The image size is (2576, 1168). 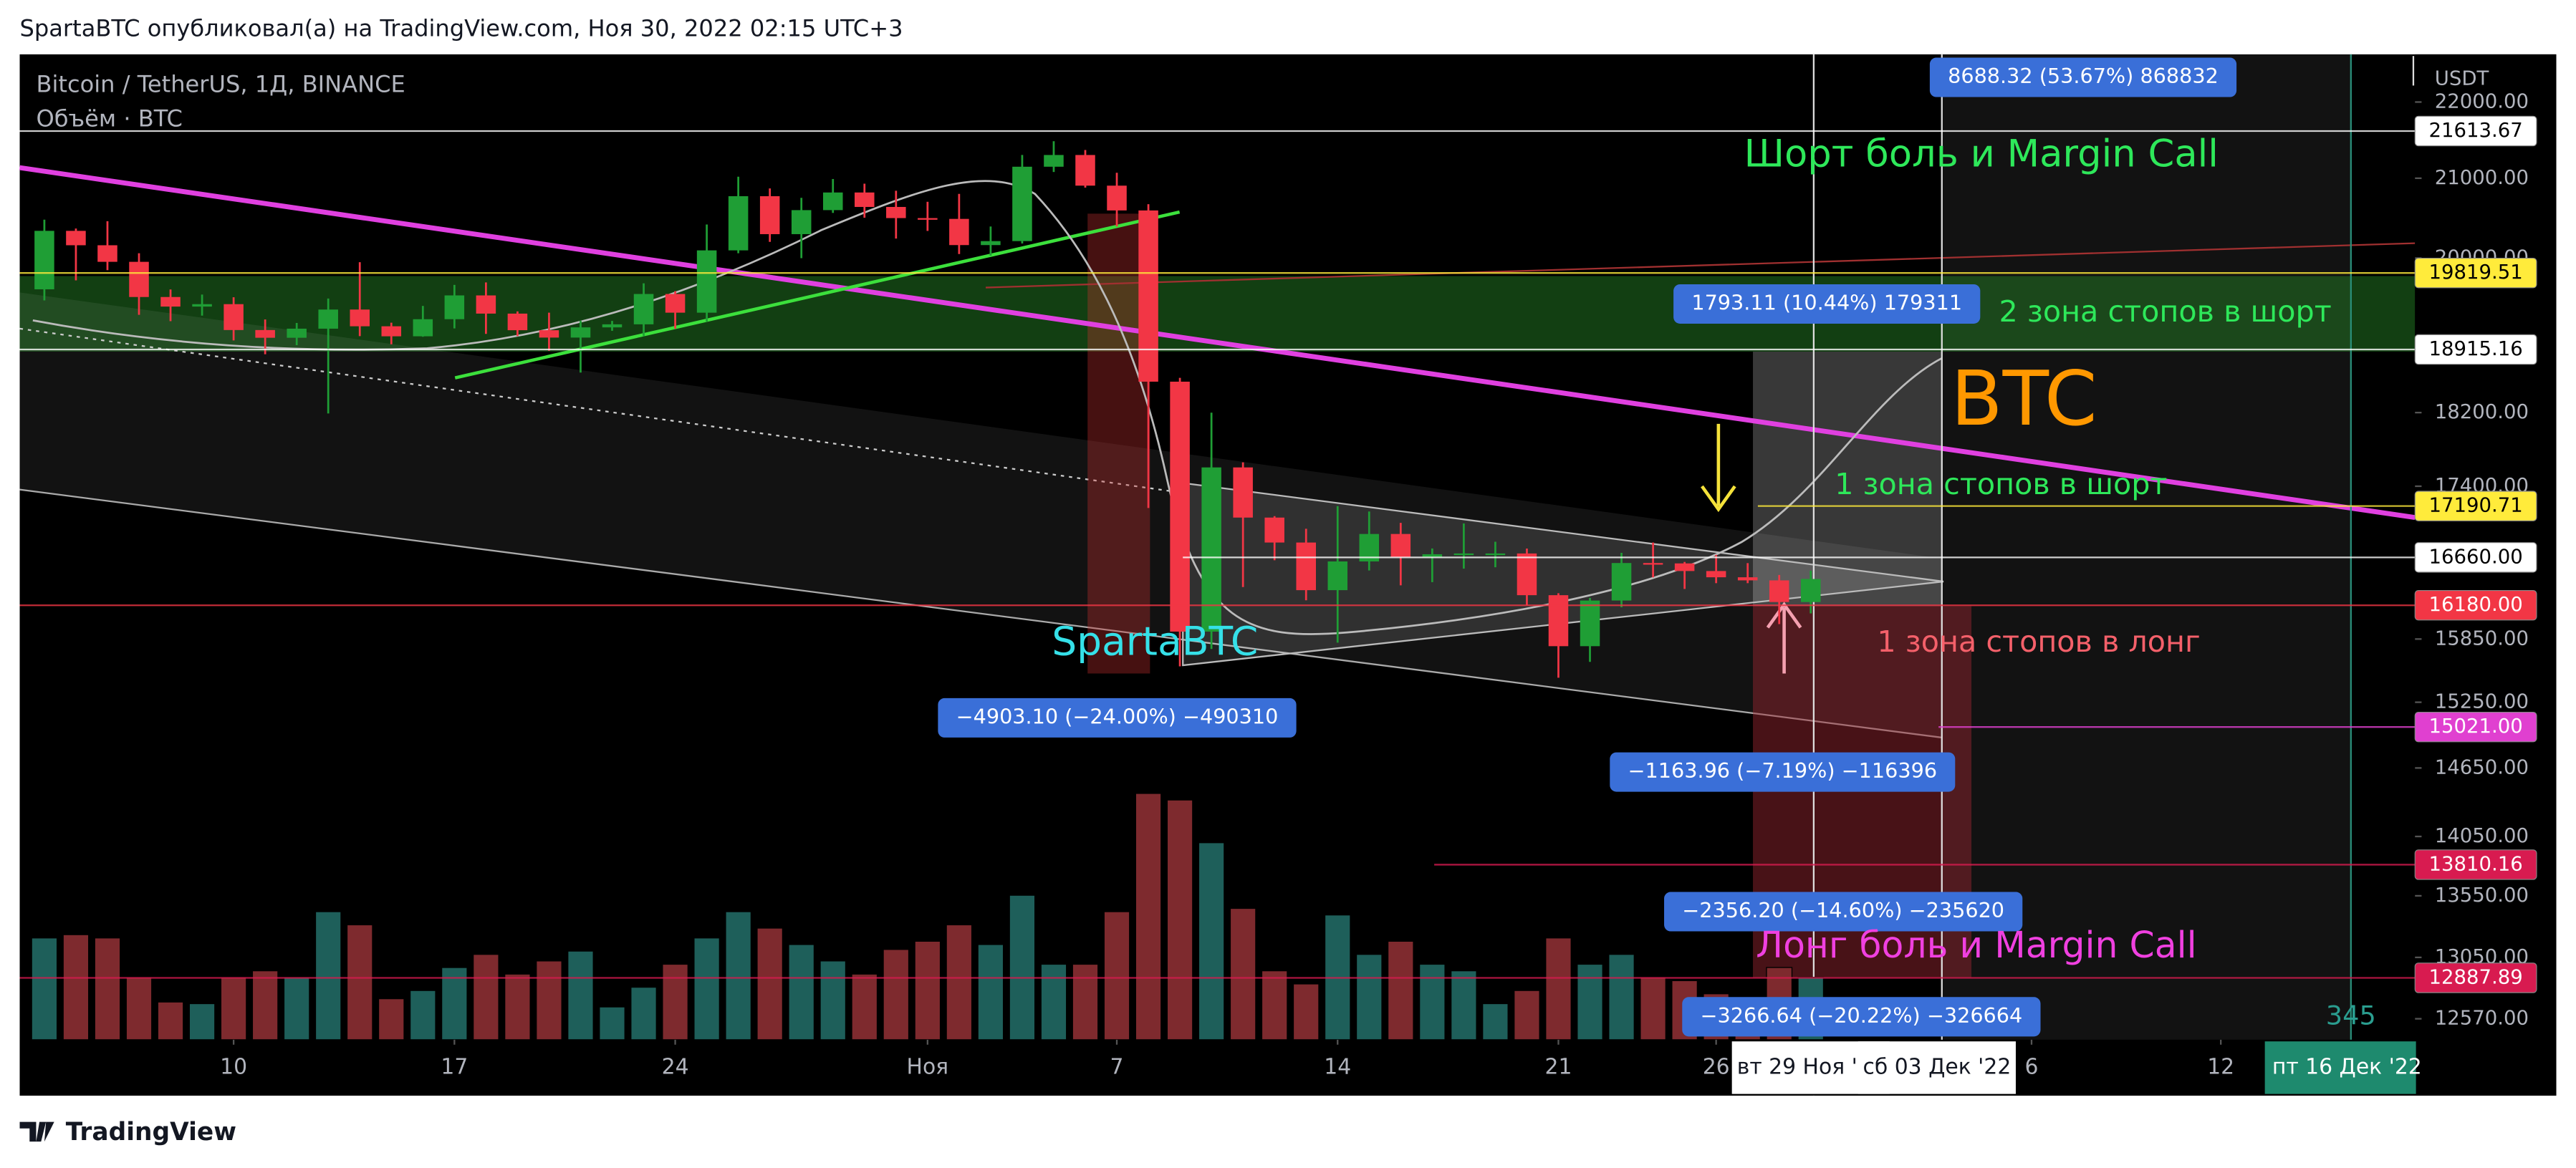 What do you see at coordinates (1981, 154) in the screenshot?
I see `annotation: Шорт боль и Margin Call` at bounding box center [1981, 154].